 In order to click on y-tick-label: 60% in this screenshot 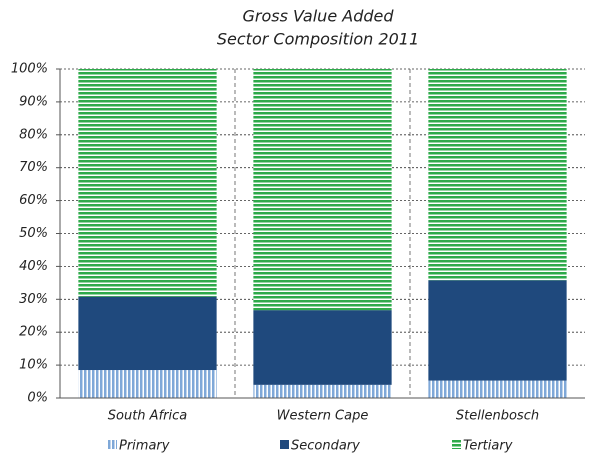, I will do `click(33, 200)`.